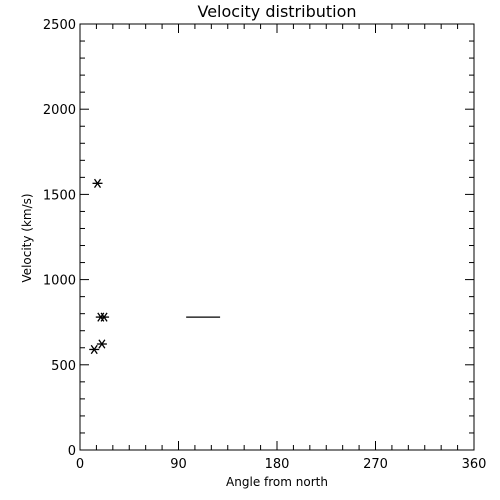  Describe the element at coordinates (59, 195) in the screenshot. I see `y-tick-label: 1500` at that location.